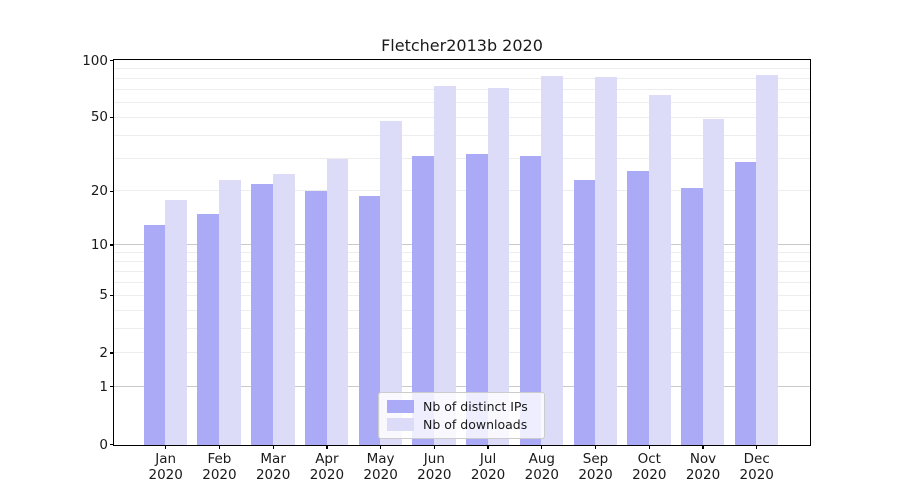 Image resolution: width=900 pixels, height=500 pixels. What do you see at coordinates (262, 314) in the screenshot?
I see `bar-distinct-ips-mar` at bounding box center [262, 314].